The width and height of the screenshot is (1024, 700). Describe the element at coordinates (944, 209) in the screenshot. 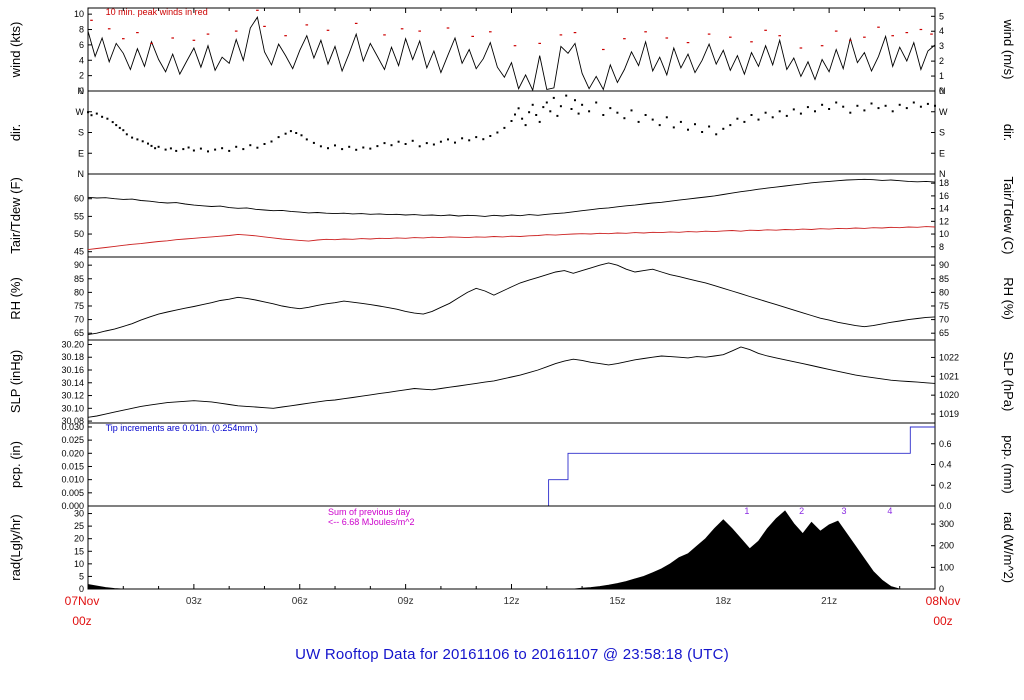

I see `ytick-right-temp: 14` at that location.